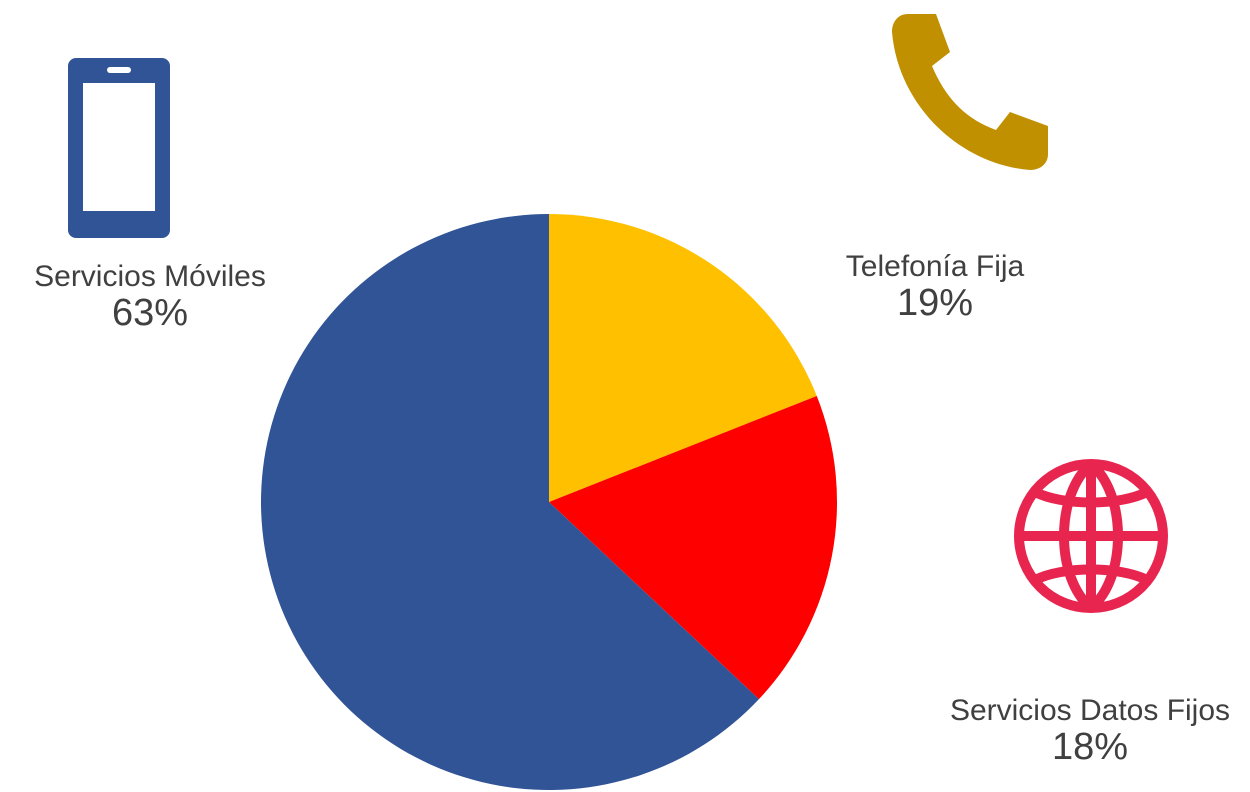  Describe the element at coordinates (1091, 536) in the screenshot. I see `globe-icon` at that location.